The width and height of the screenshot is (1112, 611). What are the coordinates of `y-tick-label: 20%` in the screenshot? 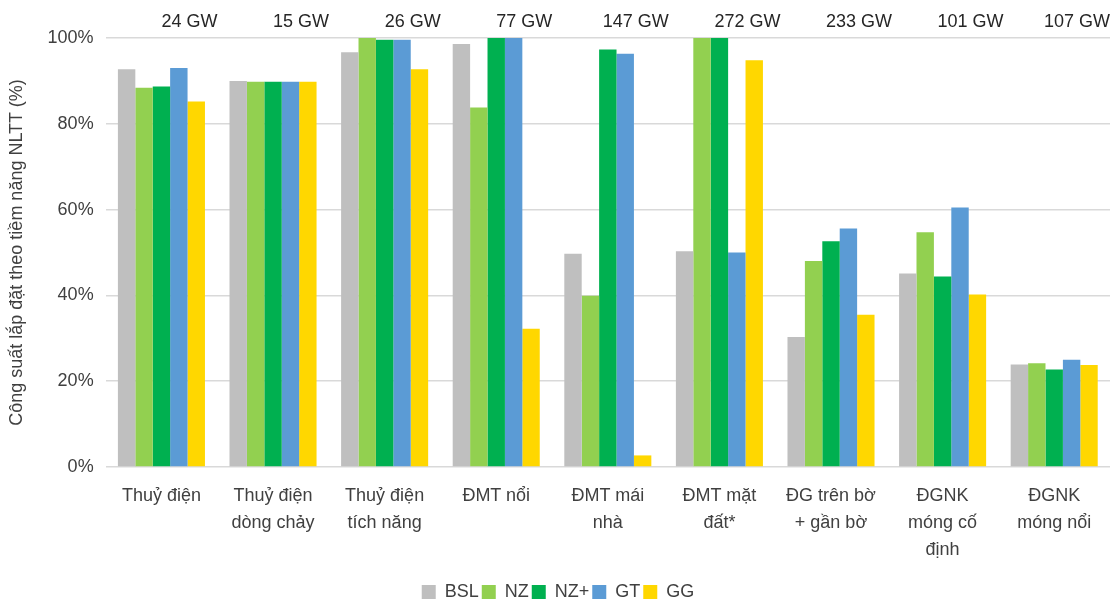 It's located at (75, 380).